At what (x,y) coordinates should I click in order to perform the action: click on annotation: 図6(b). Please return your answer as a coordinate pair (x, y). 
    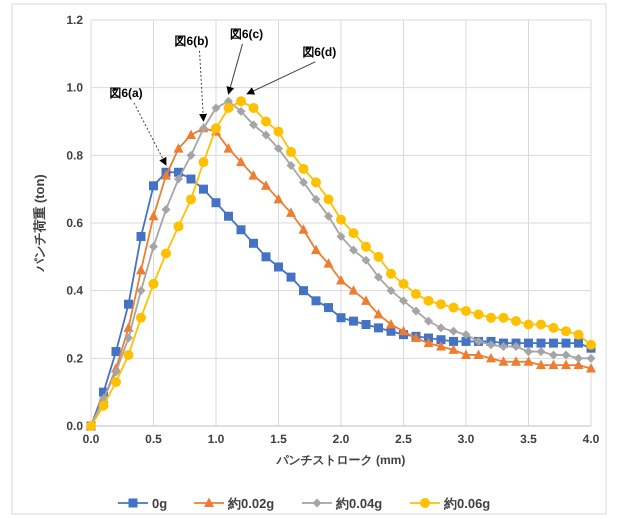
    Looking at the image, I should click on (191, 41).